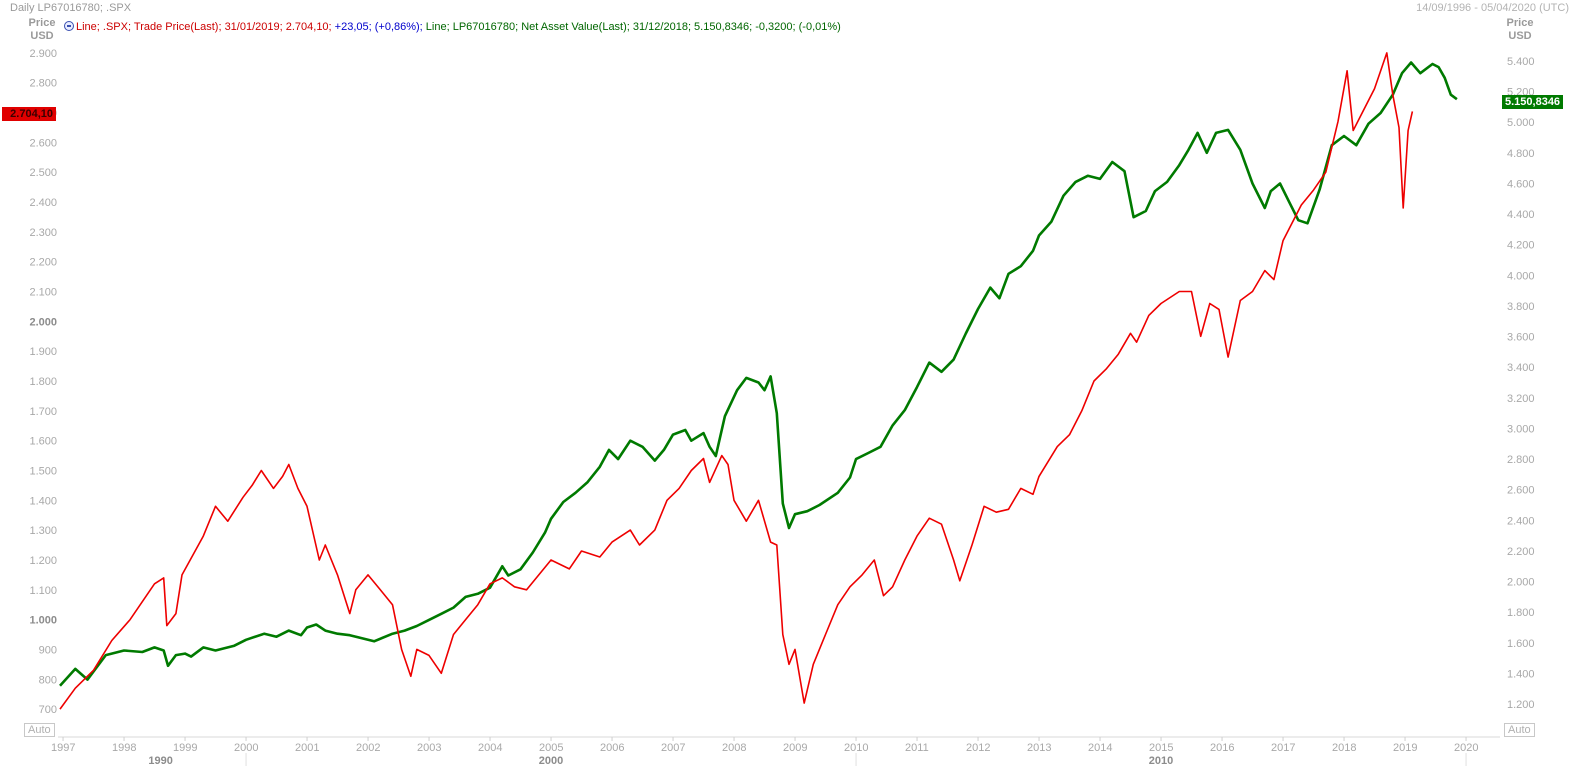  What do you see at coordinates (43, 471) in the screenshot?
I see `left-tick-label: 1.500` at bounding box center [43, 471].